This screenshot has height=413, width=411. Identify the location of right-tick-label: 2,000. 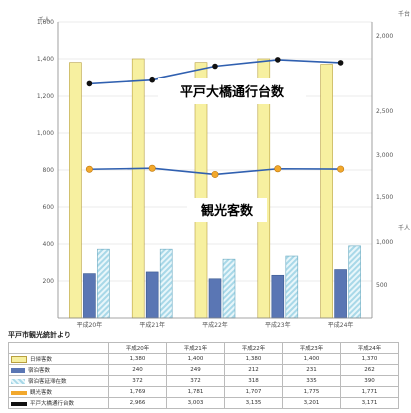
(384, 36).